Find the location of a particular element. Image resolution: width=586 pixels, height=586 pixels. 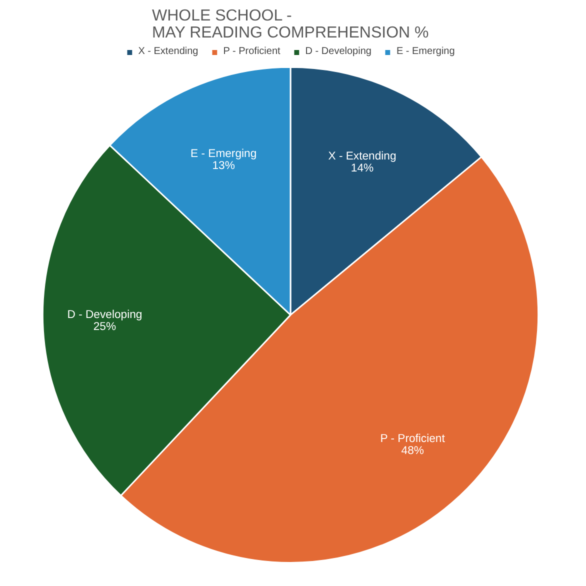

legend-label: P - Proficient is located at coordinates (251, 51).